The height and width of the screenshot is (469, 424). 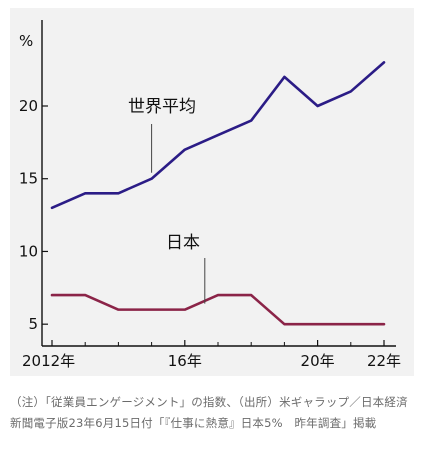 I want to click on y-tick-label: 15, so click(x=28, y=179).